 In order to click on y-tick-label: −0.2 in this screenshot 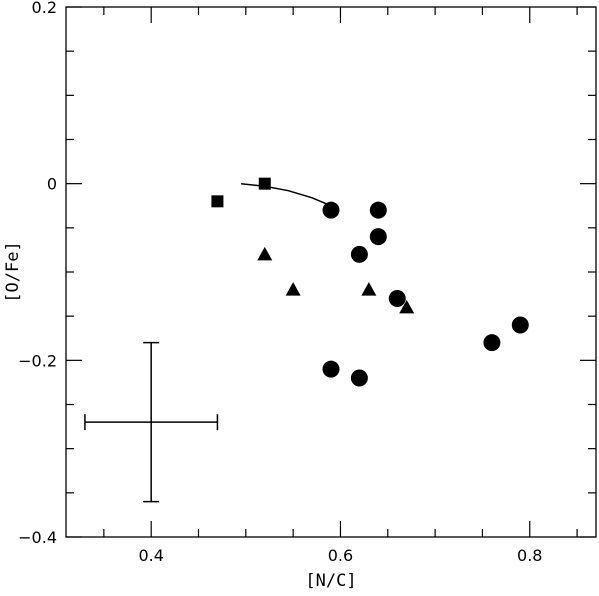, I will do `click(37, 360)`.